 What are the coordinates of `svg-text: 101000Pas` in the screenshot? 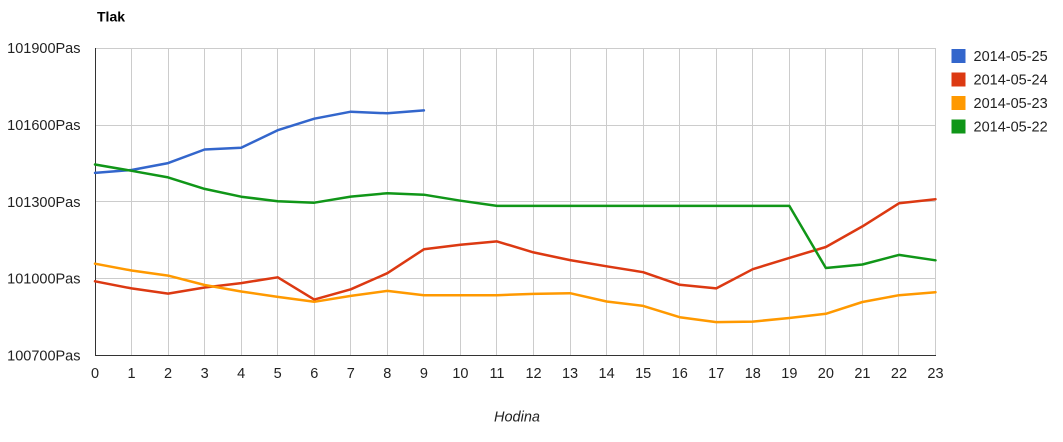 It's located at (43, 280).